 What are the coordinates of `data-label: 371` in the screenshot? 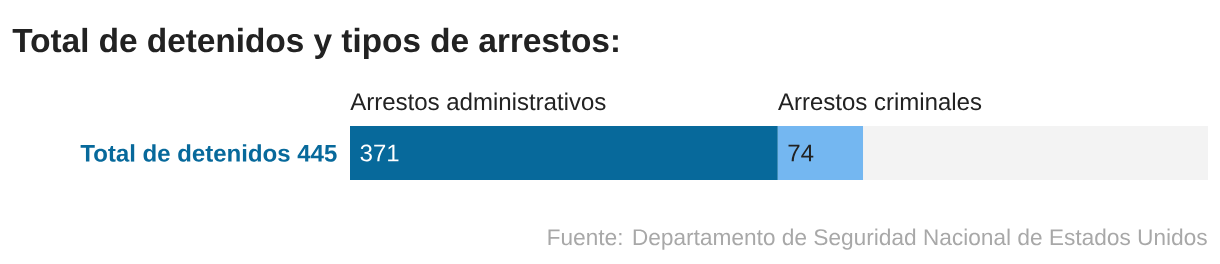 It's located at (379, 153).